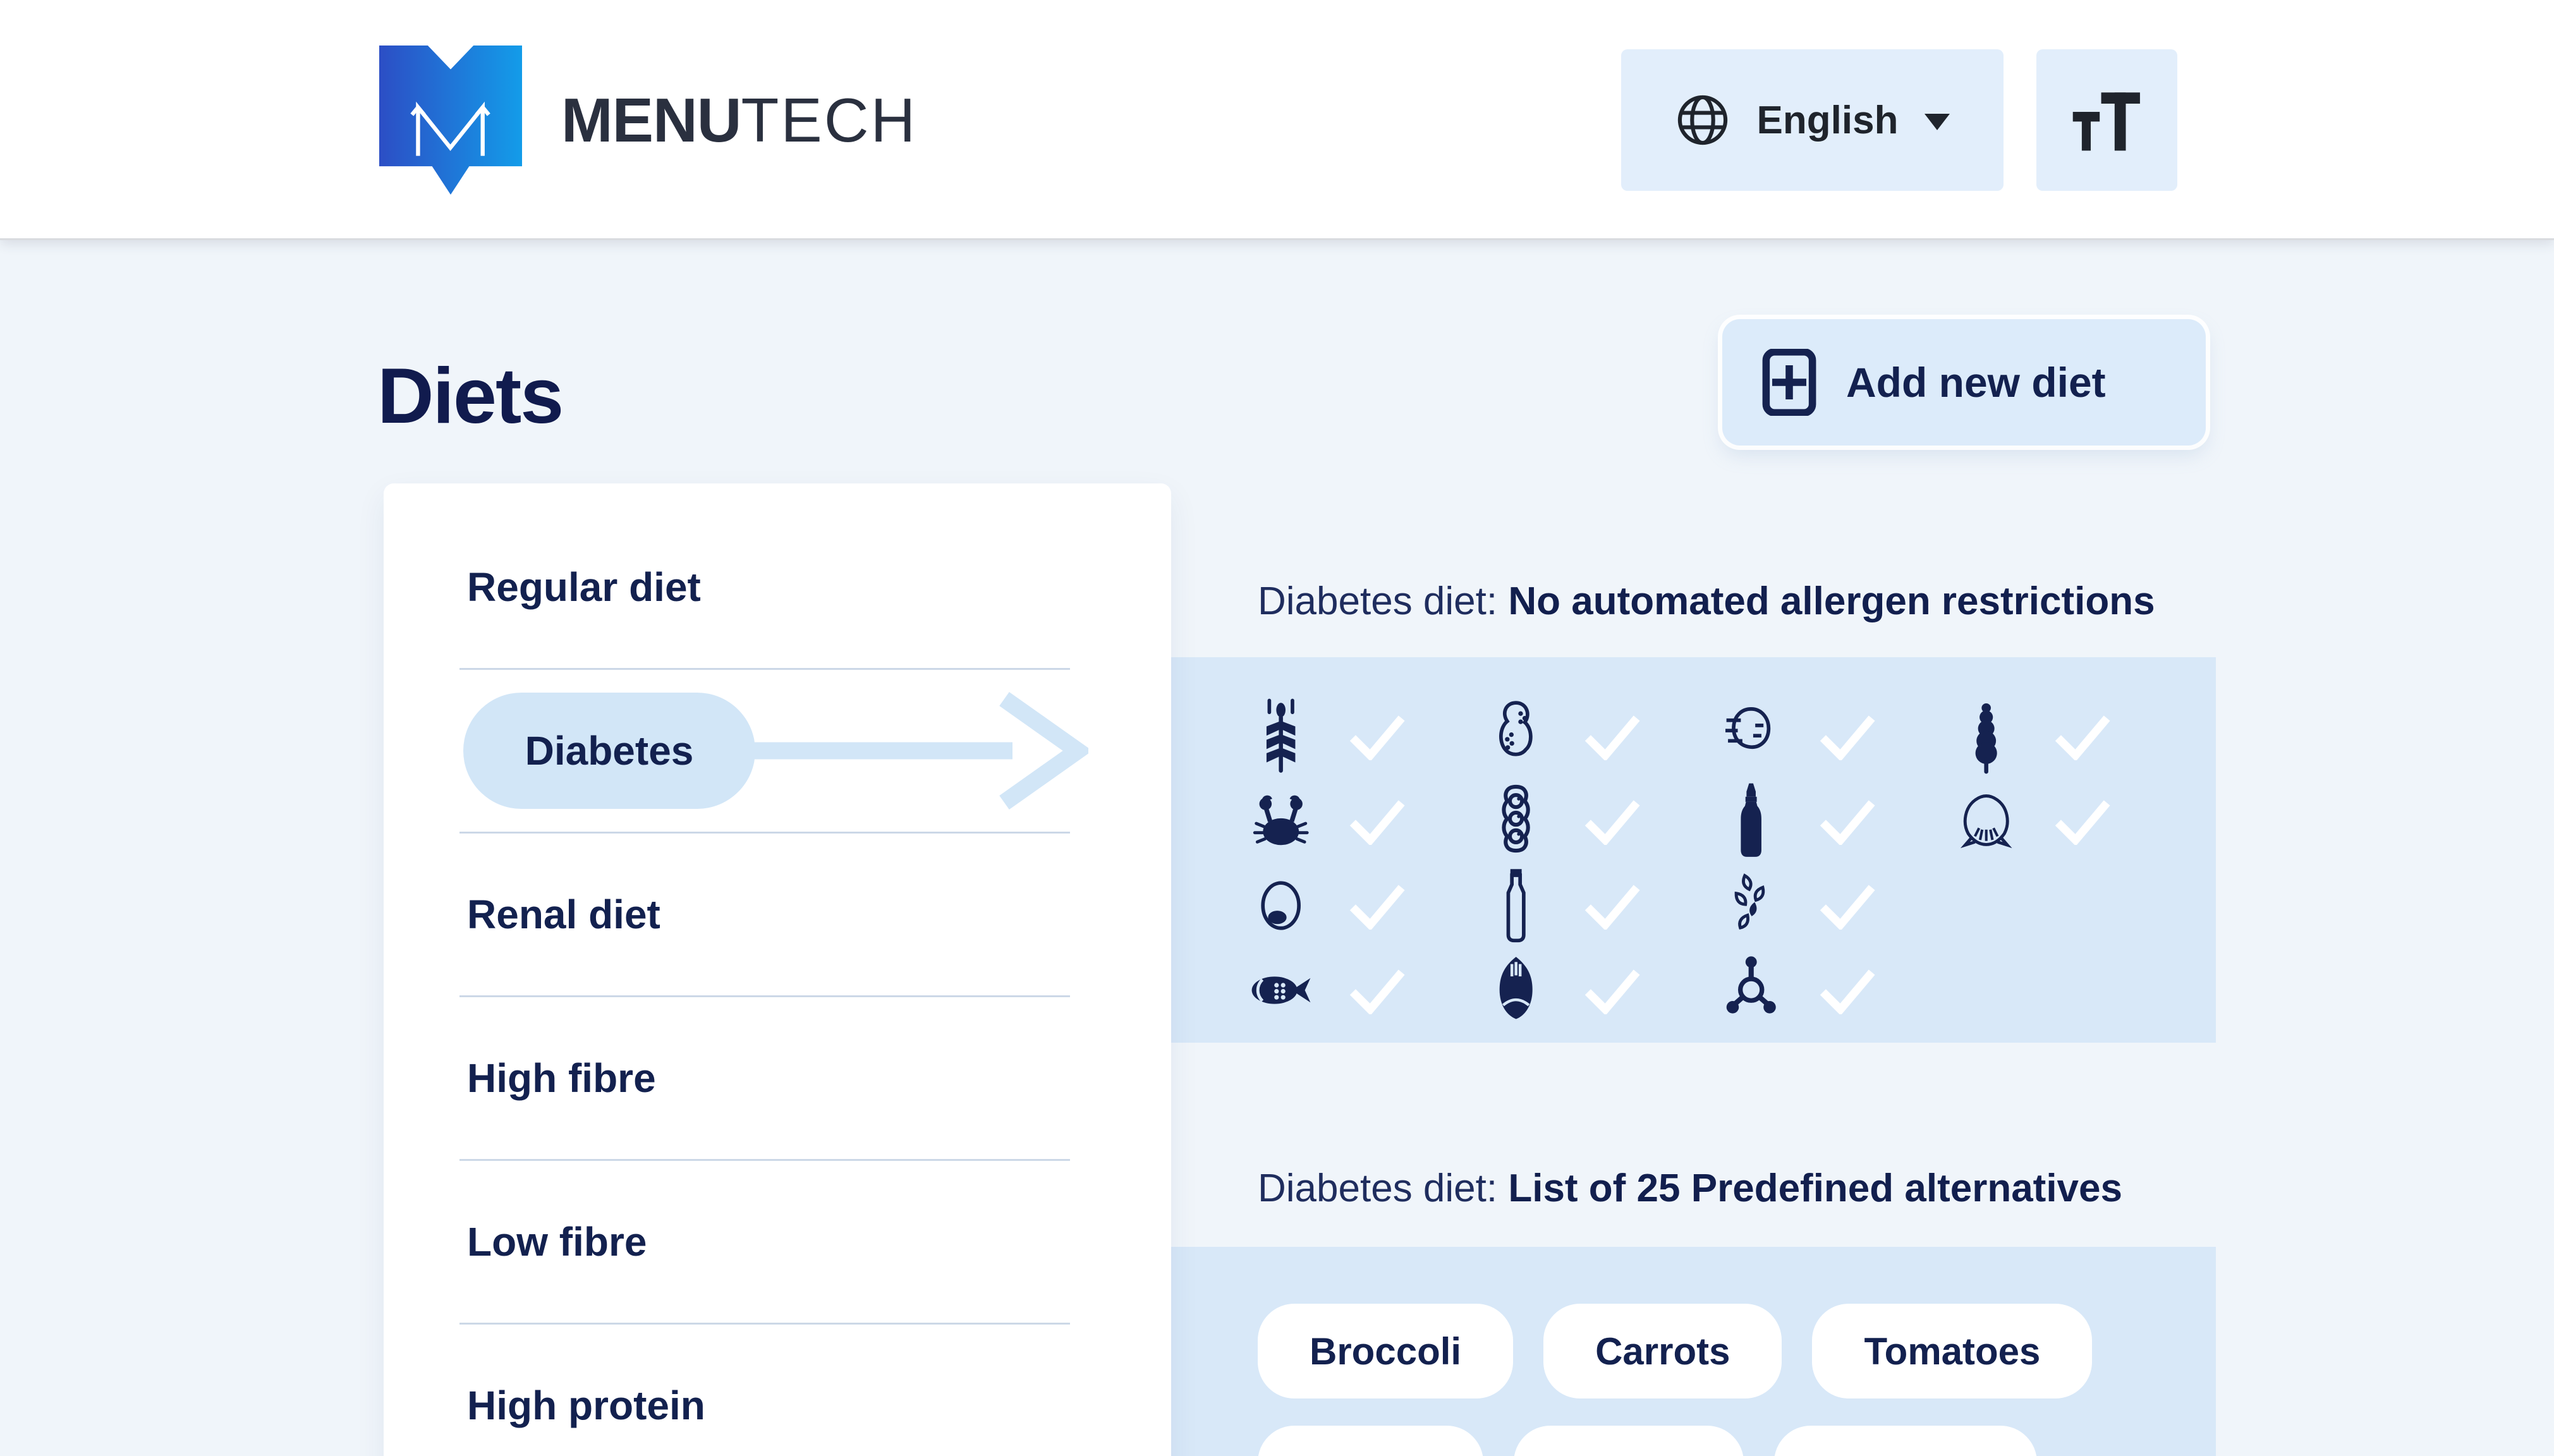  What do you see at coordinates (1832, 601) in the screenshot?
I see `allergen-heading-bold: No automated allergen restrictions` at bounding box center [1832, 601].